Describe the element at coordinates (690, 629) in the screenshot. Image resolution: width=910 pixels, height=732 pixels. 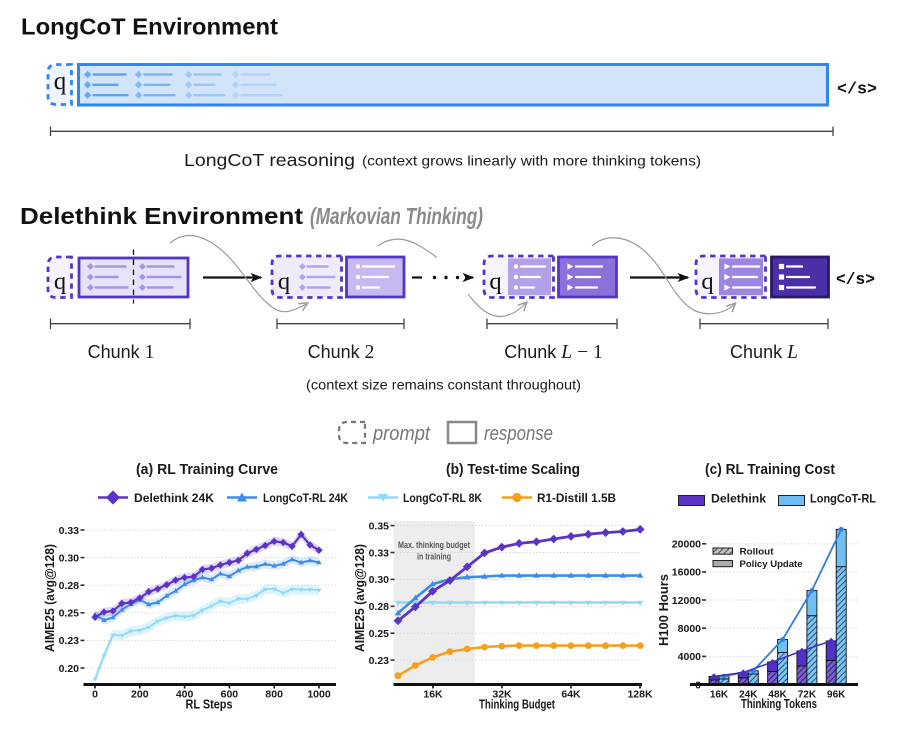
I see `svg-text: 8000` at that location.